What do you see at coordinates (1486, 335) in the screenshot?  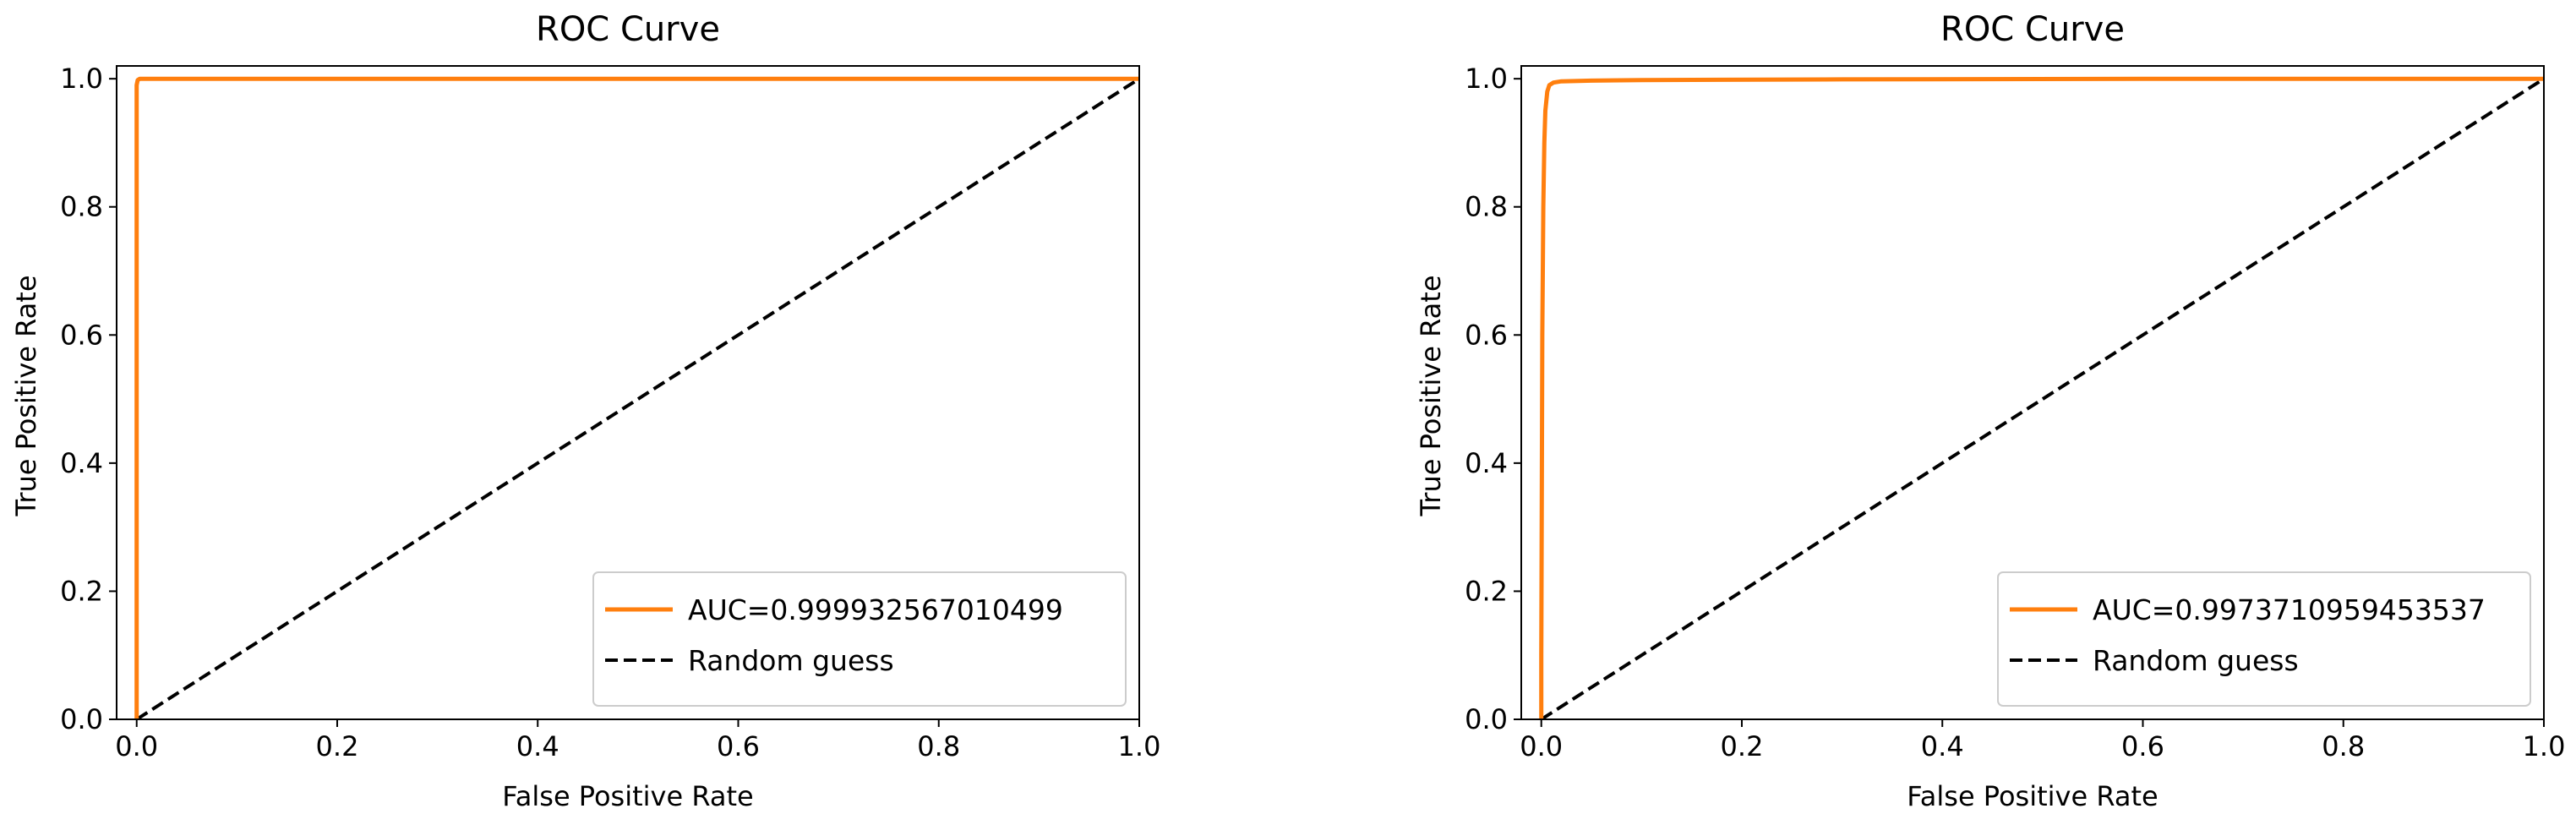 I see `chart-2-ytick-label: 0.6` at bounding box center [1486, 335].